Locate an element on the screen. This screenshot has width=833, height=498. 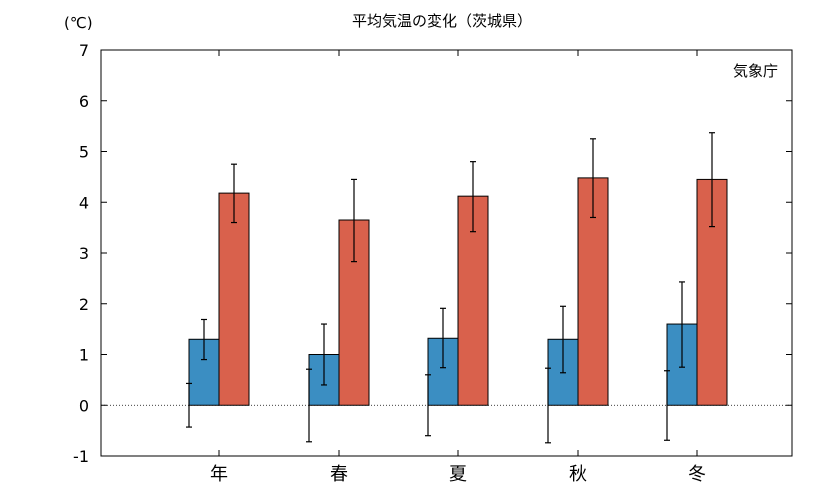
y-tick-label: 7 is located at coordinates (84, 50).